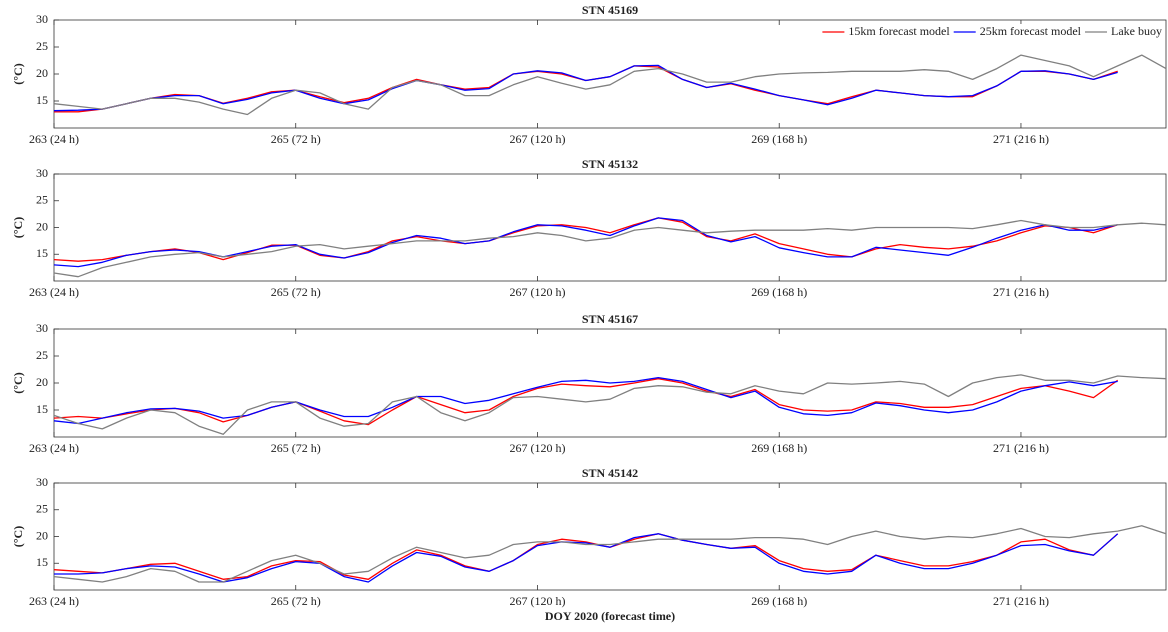  What do you see at coordinates (610, 319) in the screenshot?
I see `panel-title: STN 45167` at bounding box center [610, 319].